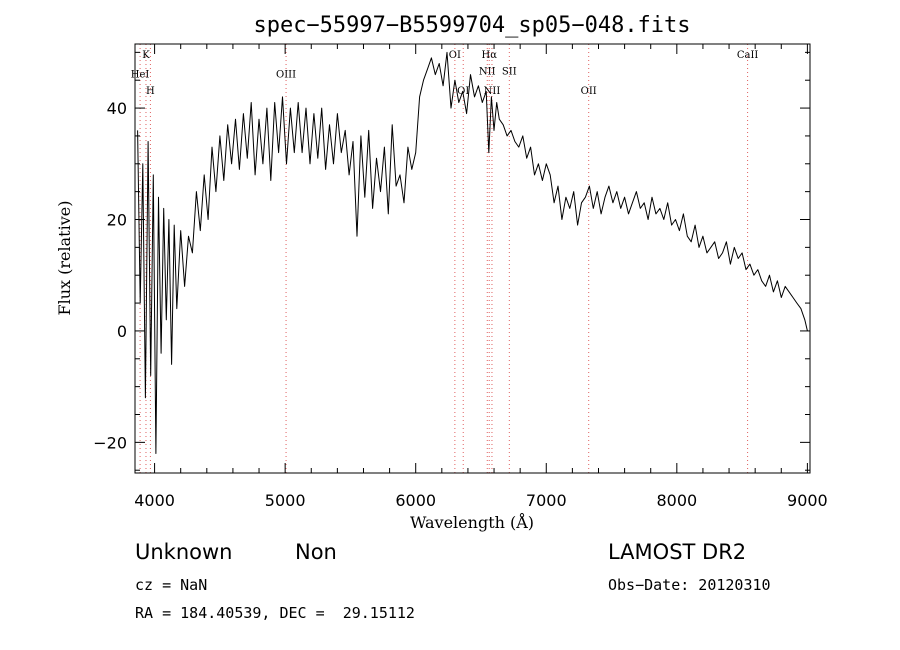 The image size is (900, 650). What do you see at coordinates (110, 442) in the screenshot?
I see `y-tick-label: −20` at bounding box center [110, 442].